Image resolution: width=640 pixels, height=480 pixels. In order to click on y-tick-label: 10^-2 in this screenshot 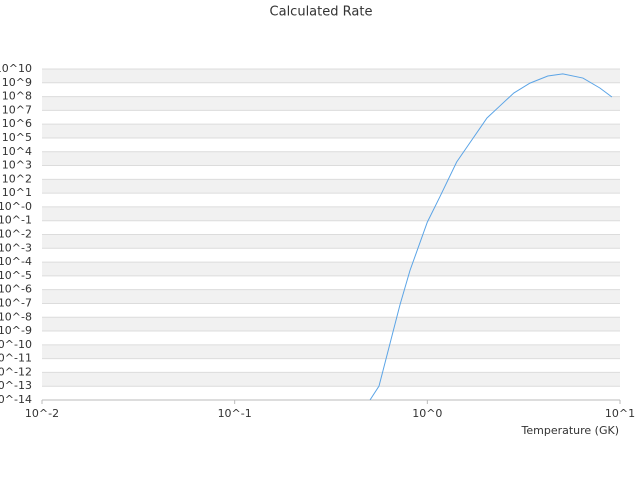, I will do `click(16, 234)`.